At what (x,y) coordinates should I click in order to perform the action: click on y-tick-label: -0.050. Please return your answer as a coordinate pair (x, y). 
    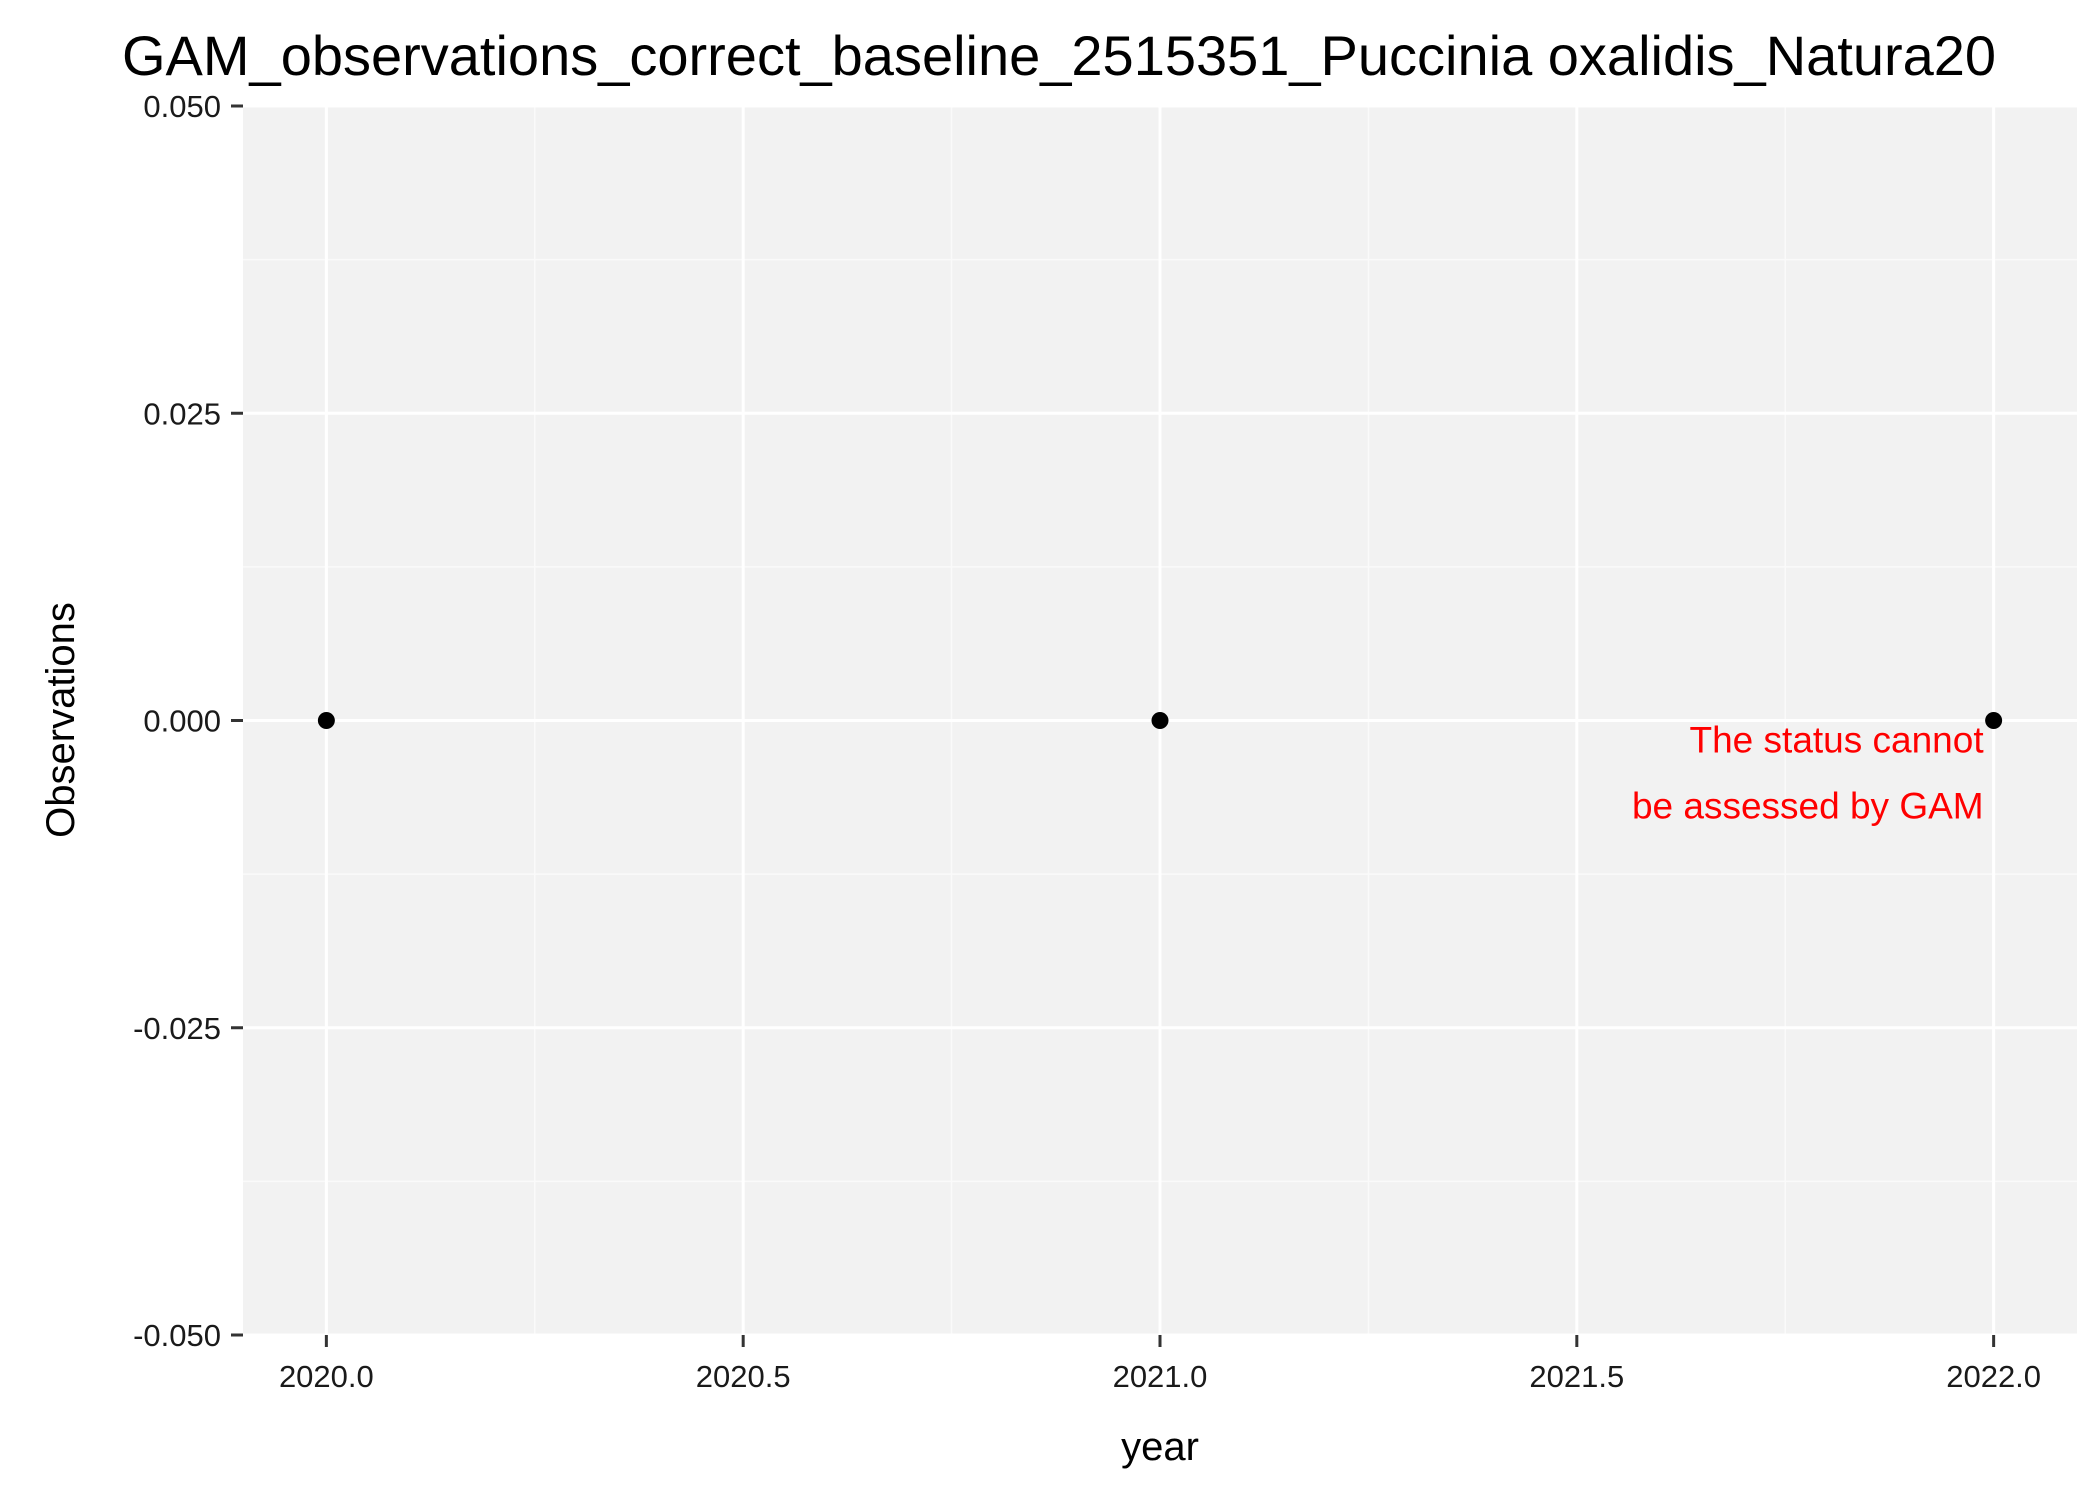
    Looking at the image, I should click on (177, 1335).